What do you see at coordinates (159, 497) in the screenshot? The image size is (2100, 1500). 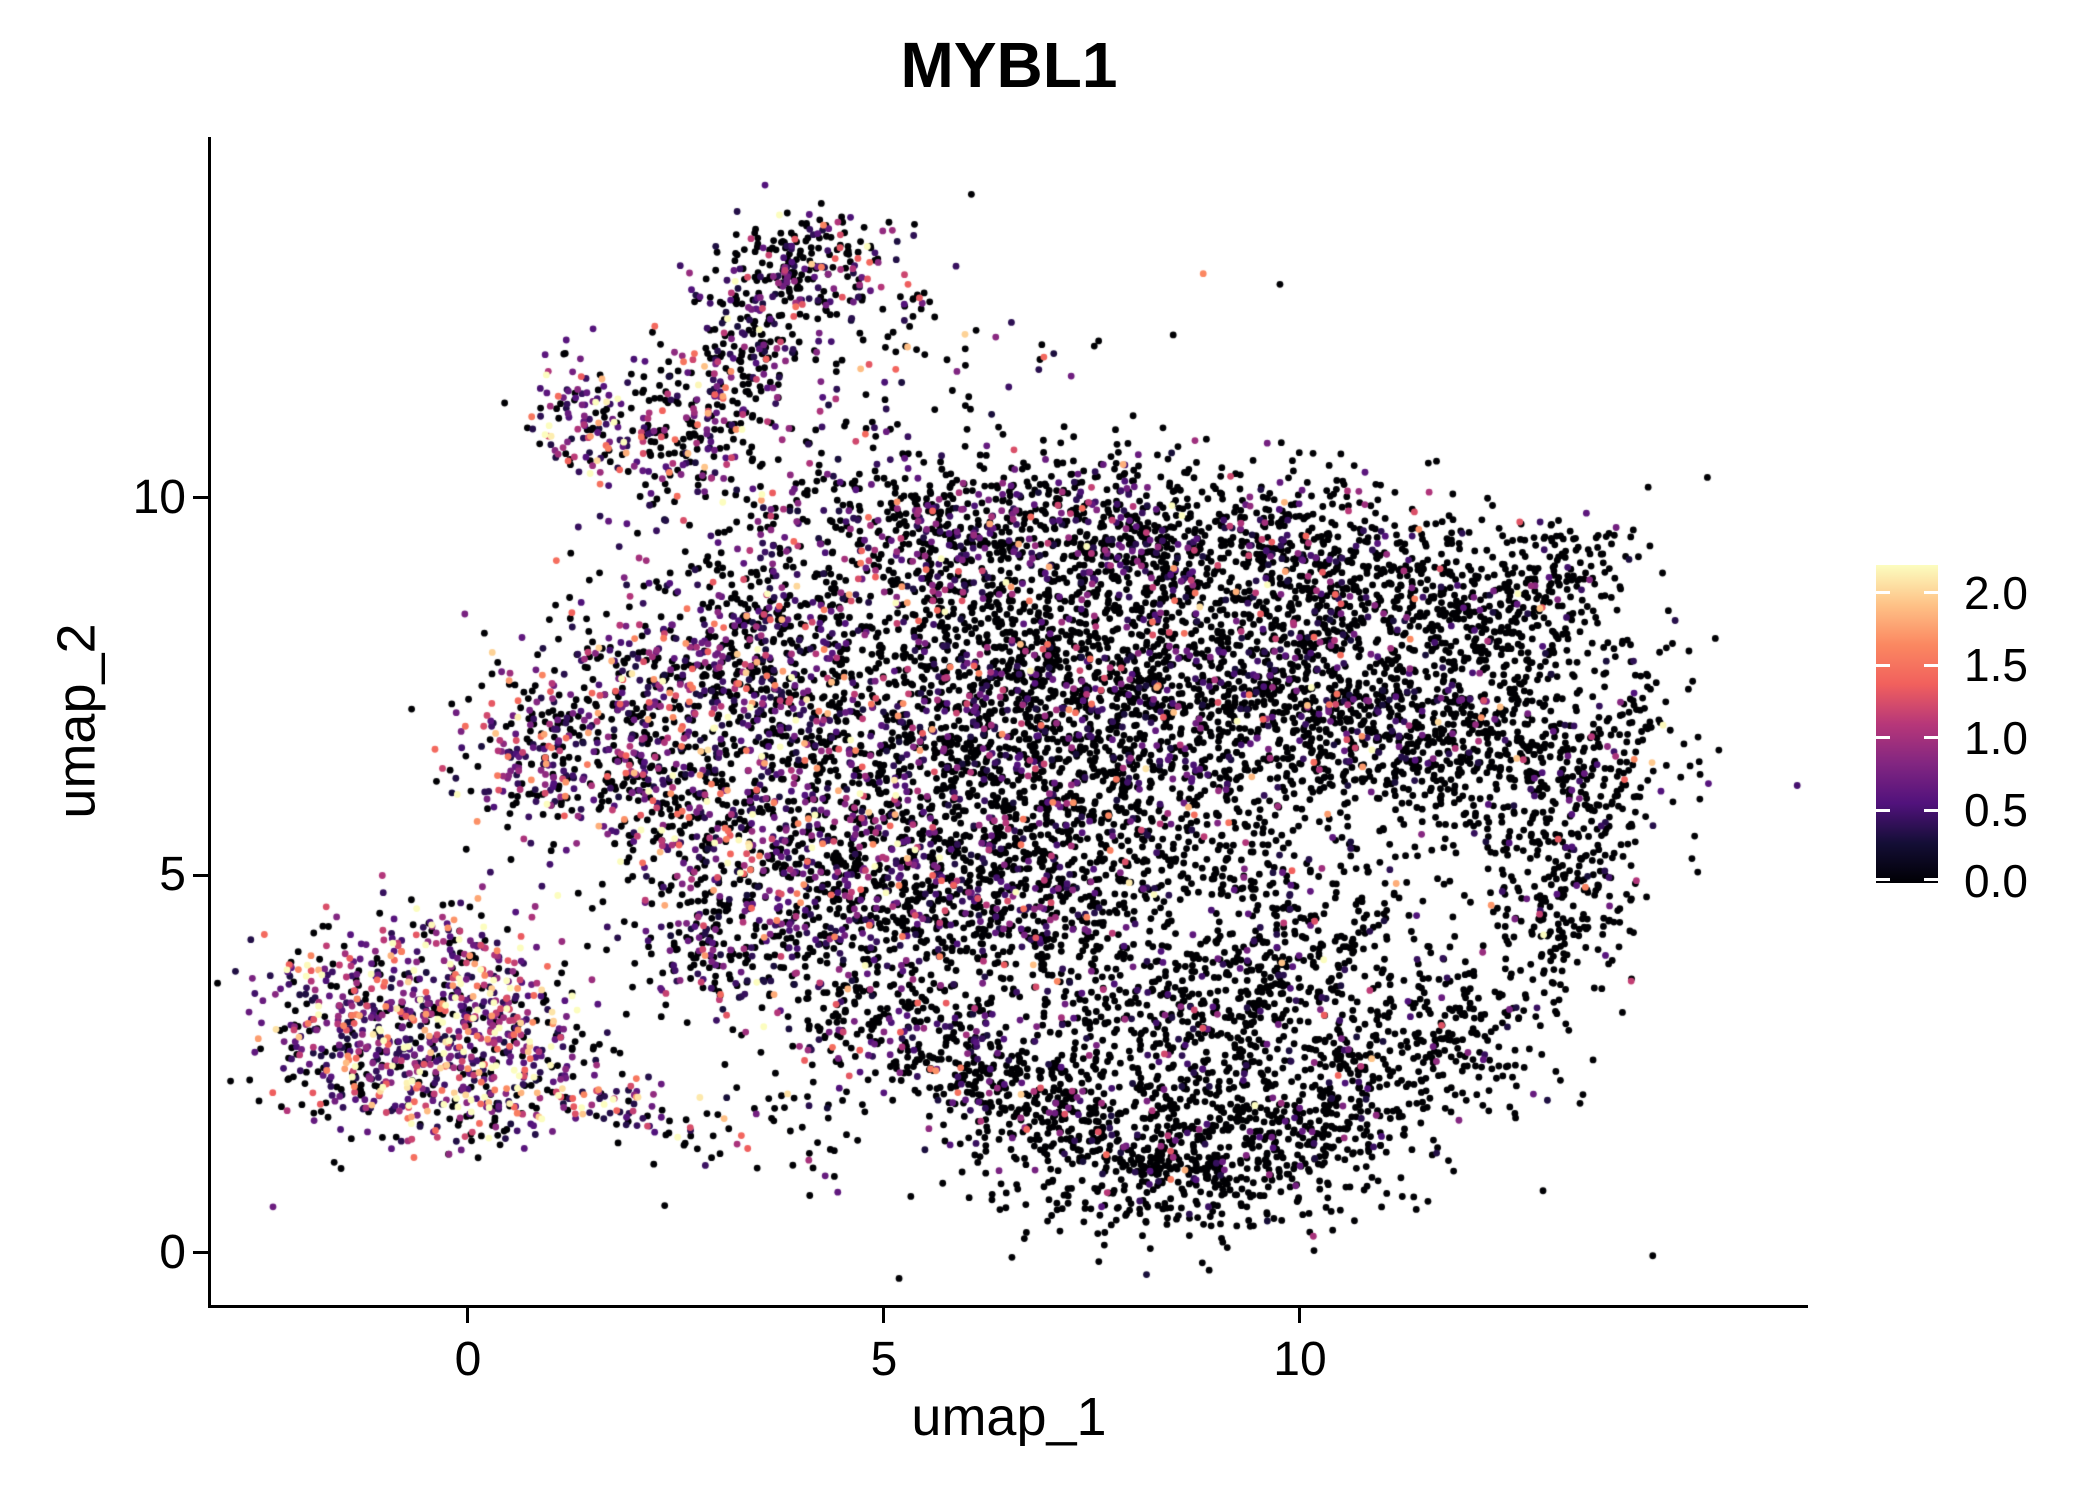 I see `y-tick-label: 10` at bounding box center [159, 497].